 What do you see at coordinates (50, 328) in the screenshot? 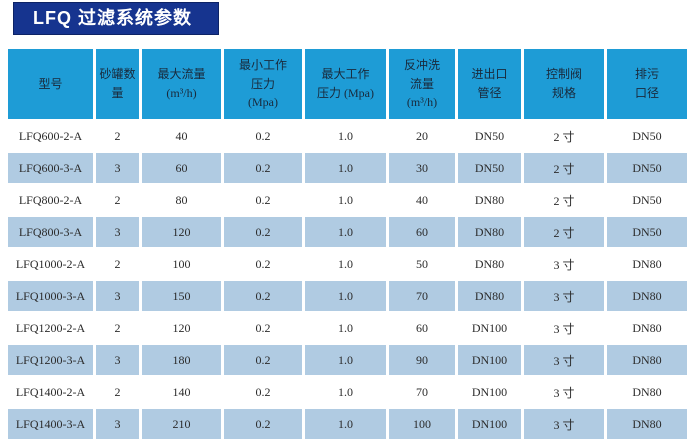
I see `cell-model: LFQ1200-2-A` at bounding box center [50, 328].